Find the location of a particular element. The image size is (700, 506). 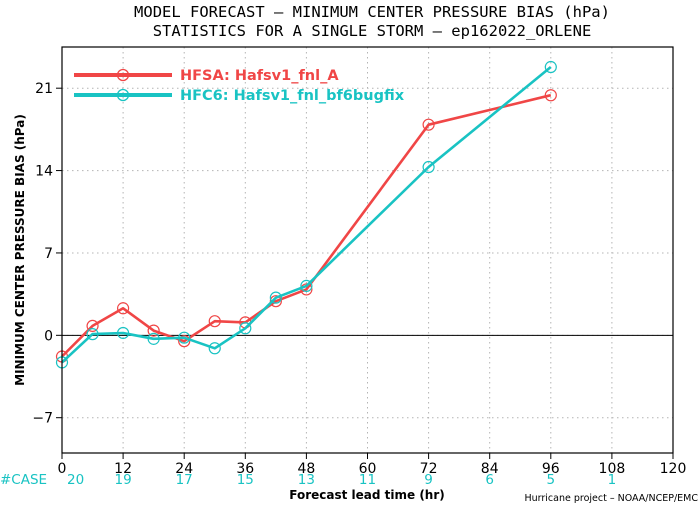

case-count-96: 5 is located at coordinates (551, 480).